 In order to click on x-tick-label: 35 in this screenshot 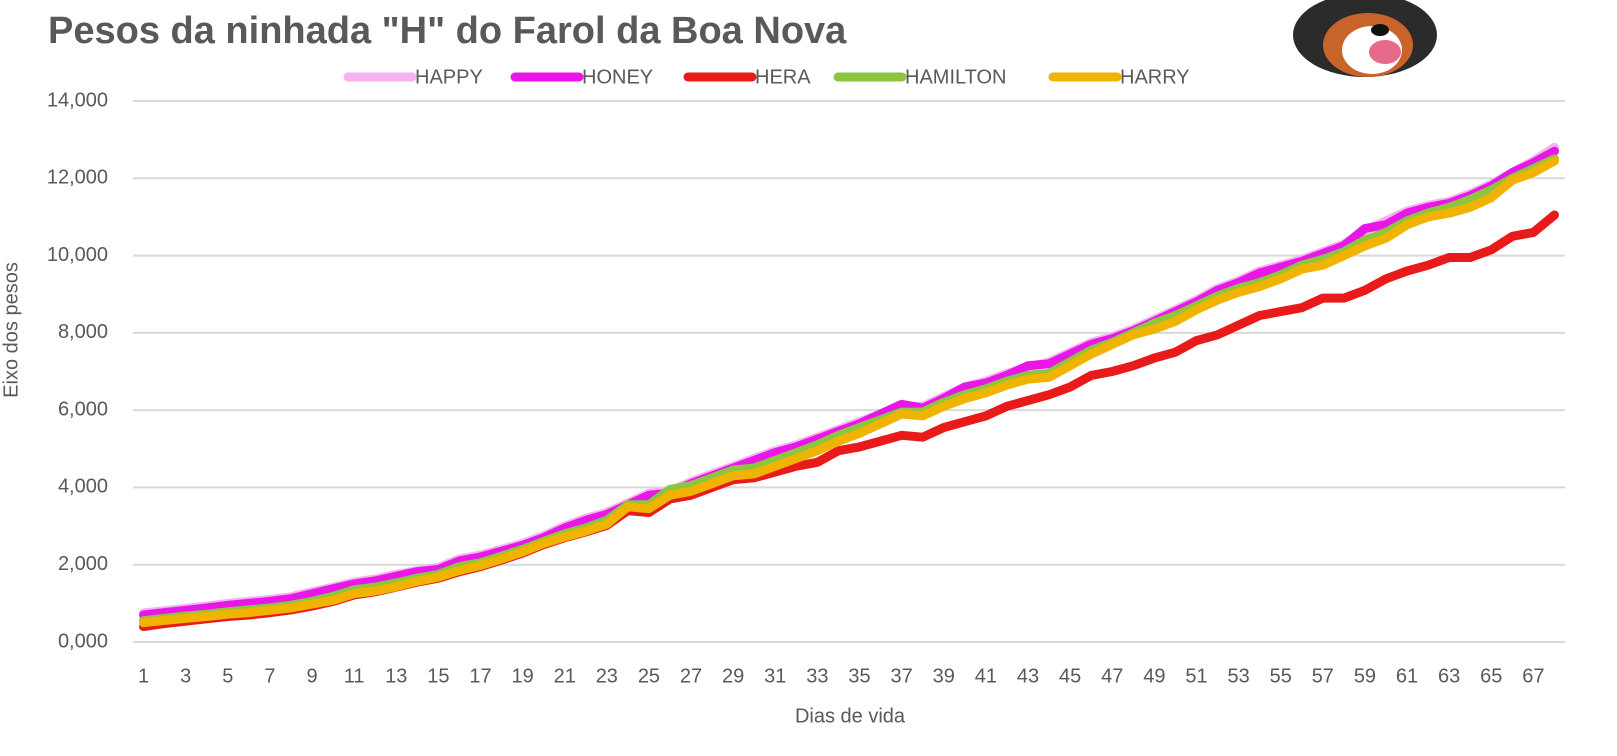, I will do `click(859, 676)`.